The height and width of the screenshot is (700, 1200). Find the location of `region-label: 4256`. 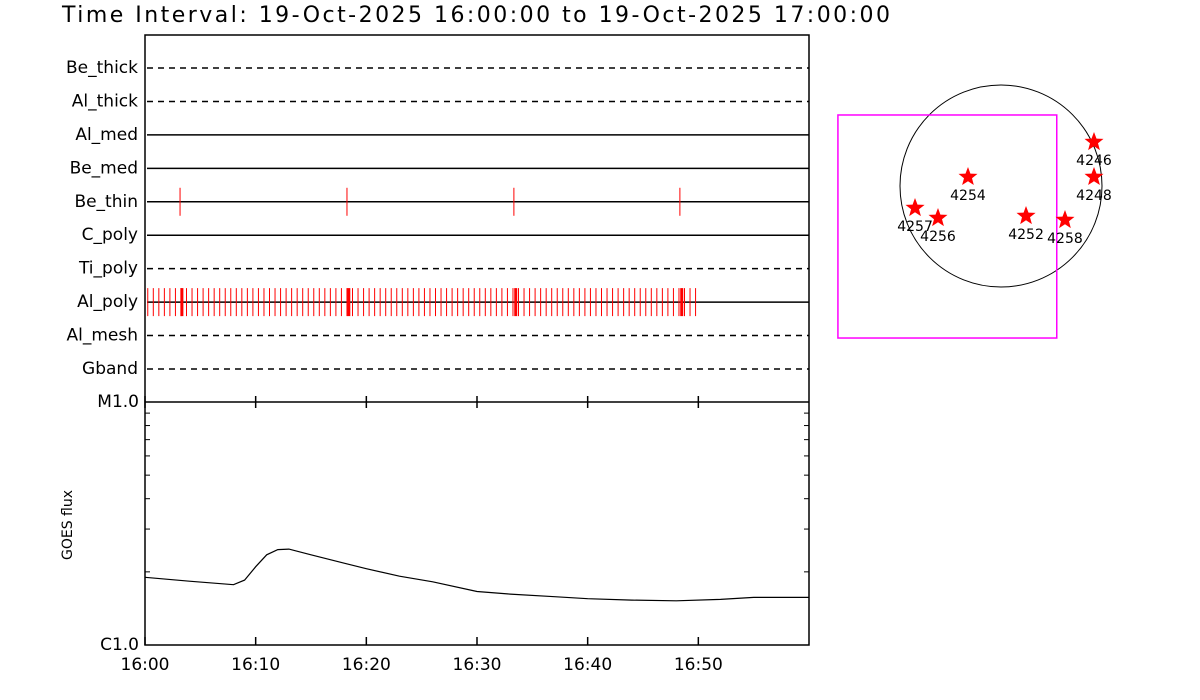

region-label: 4256 is located at coordinates (938, 237).